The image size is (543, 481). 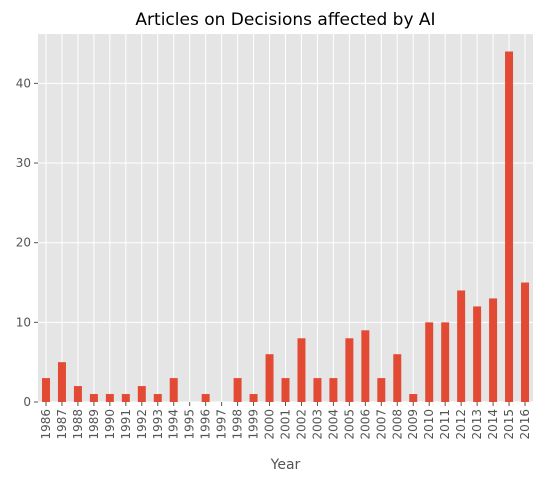 What do you see at coordinates (46, 424) in the screenshot?
I see `x-tick-label: 1986` at bounding box center [46, 424].